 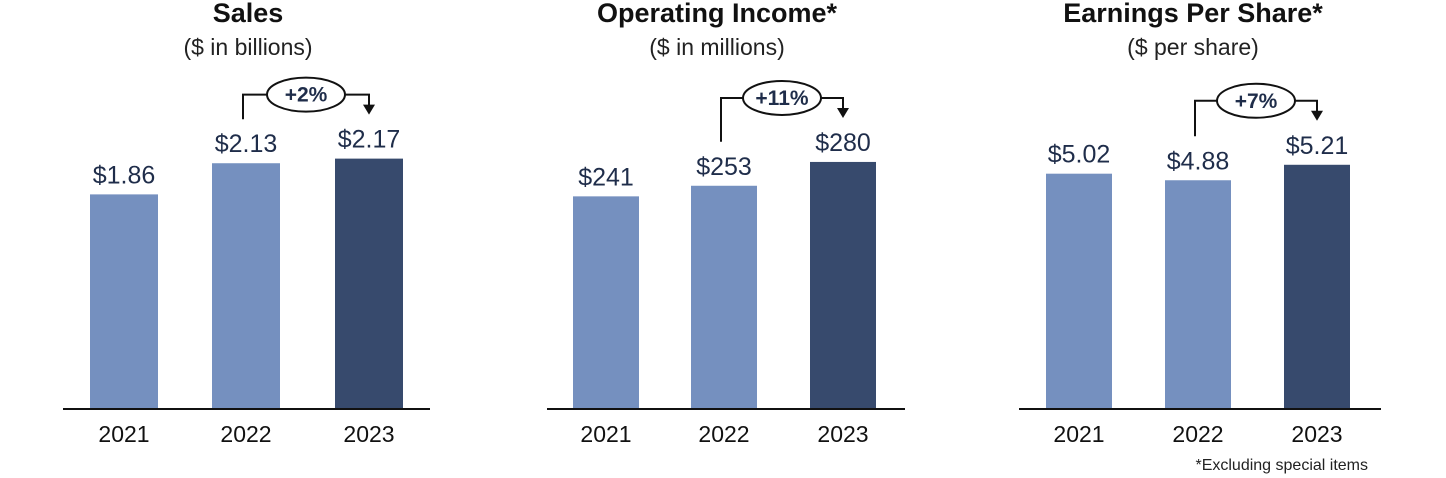 I want to click on sales-value-label-2021: $1.86, so click(x=124, y=175).